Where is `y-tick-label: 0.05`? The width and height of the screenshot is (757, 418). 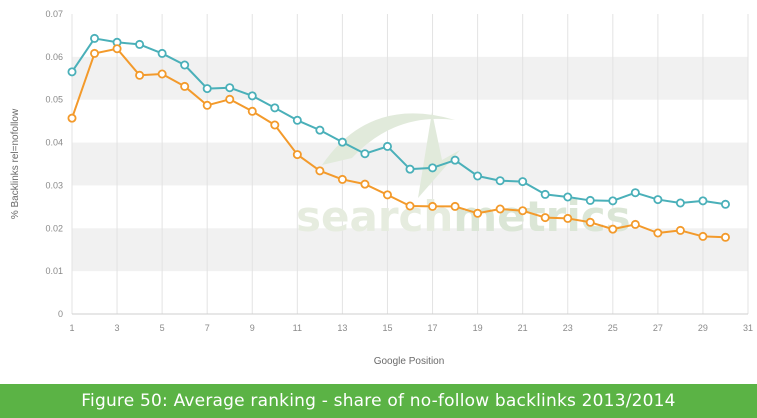 y-tick-label: 0.05 is located at coordinates (54, 100).